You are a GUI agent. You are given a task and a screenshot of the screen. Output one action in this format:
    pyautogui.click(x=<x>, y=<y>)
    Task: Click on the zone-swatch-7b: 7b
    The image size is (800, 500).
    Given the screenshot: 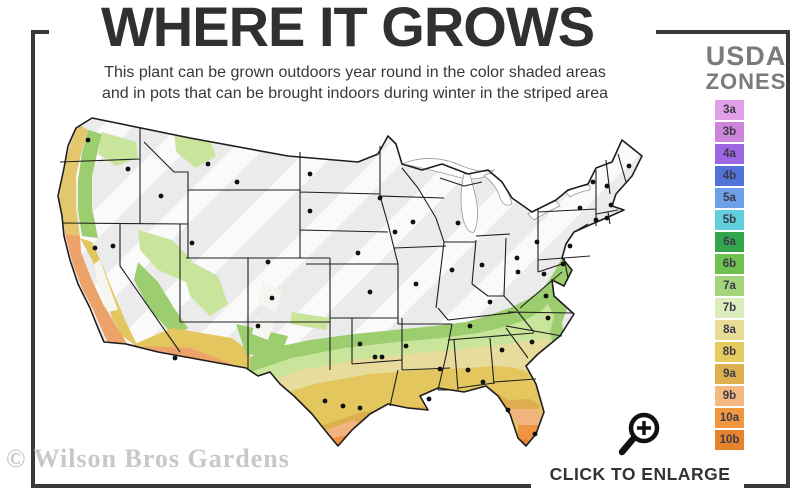 What is the action you would take?
    pyautogui.click(x=729, y=308)
    